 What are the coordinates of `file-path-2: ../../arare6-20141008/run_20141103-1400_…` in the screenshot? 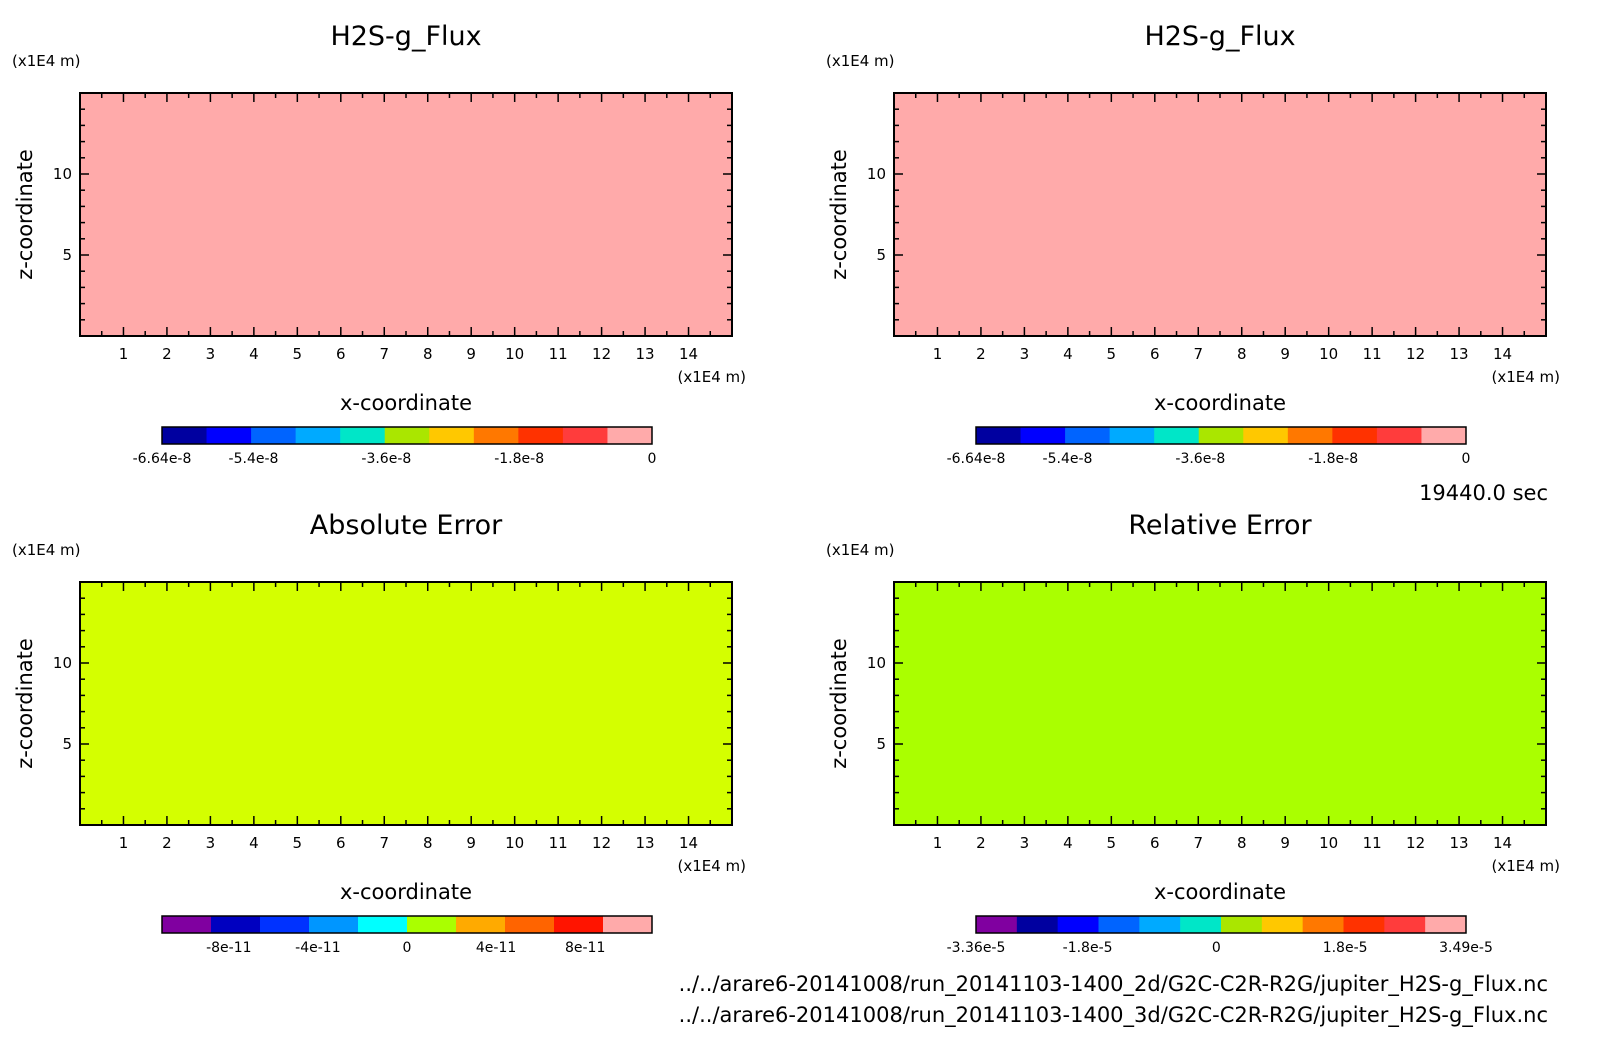 It's located at (1113, 1015).